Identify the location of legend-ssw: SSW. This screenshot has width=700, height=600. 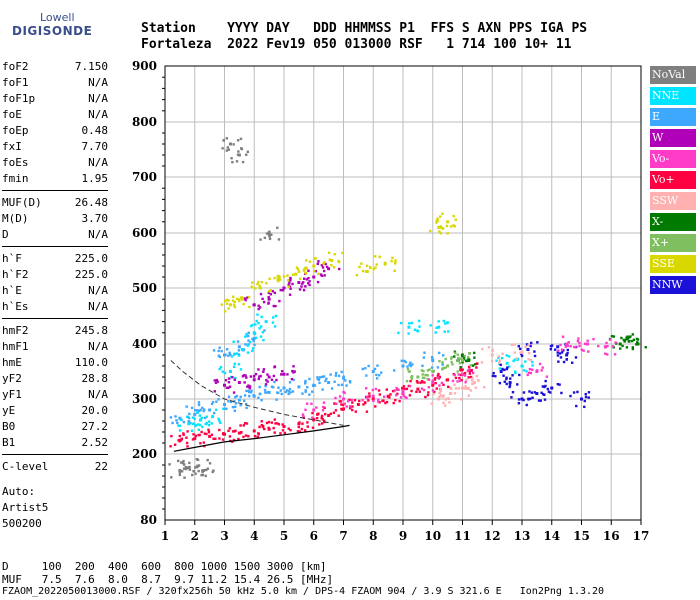
(673, 201).